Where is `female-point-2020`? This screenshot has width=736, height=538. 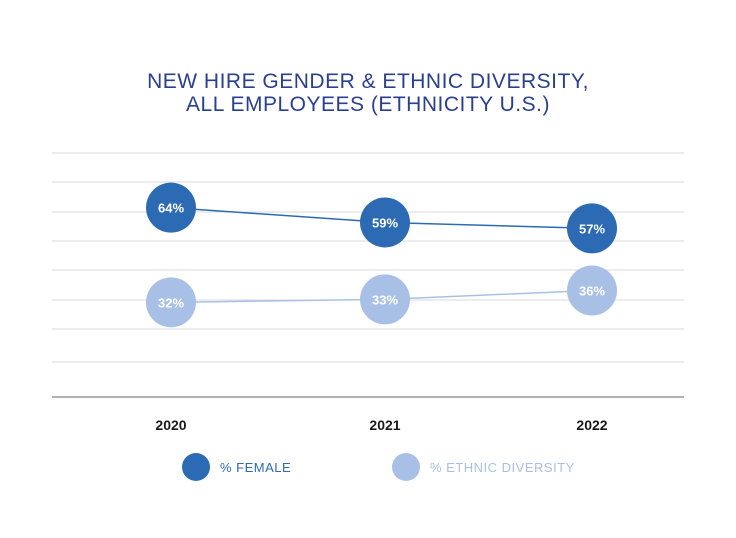
female-point-2020 is located at coordinates (171, 207).